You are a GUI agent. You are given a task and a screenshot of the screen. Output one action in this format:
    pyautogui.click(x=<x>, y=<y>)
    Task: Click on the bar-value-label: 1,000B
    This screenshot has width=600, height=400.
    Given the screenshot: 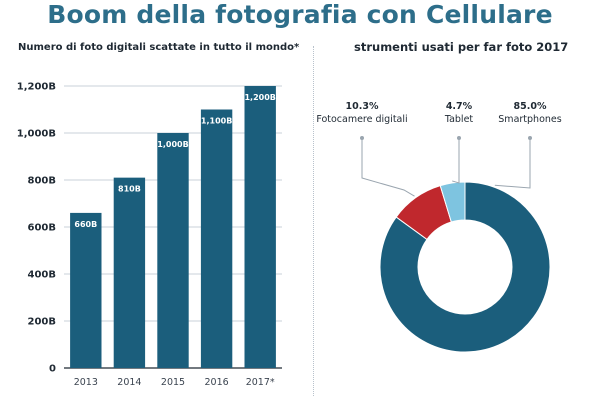 What is the action you would take?
    pyautogui.click(x=172, y=144)
    